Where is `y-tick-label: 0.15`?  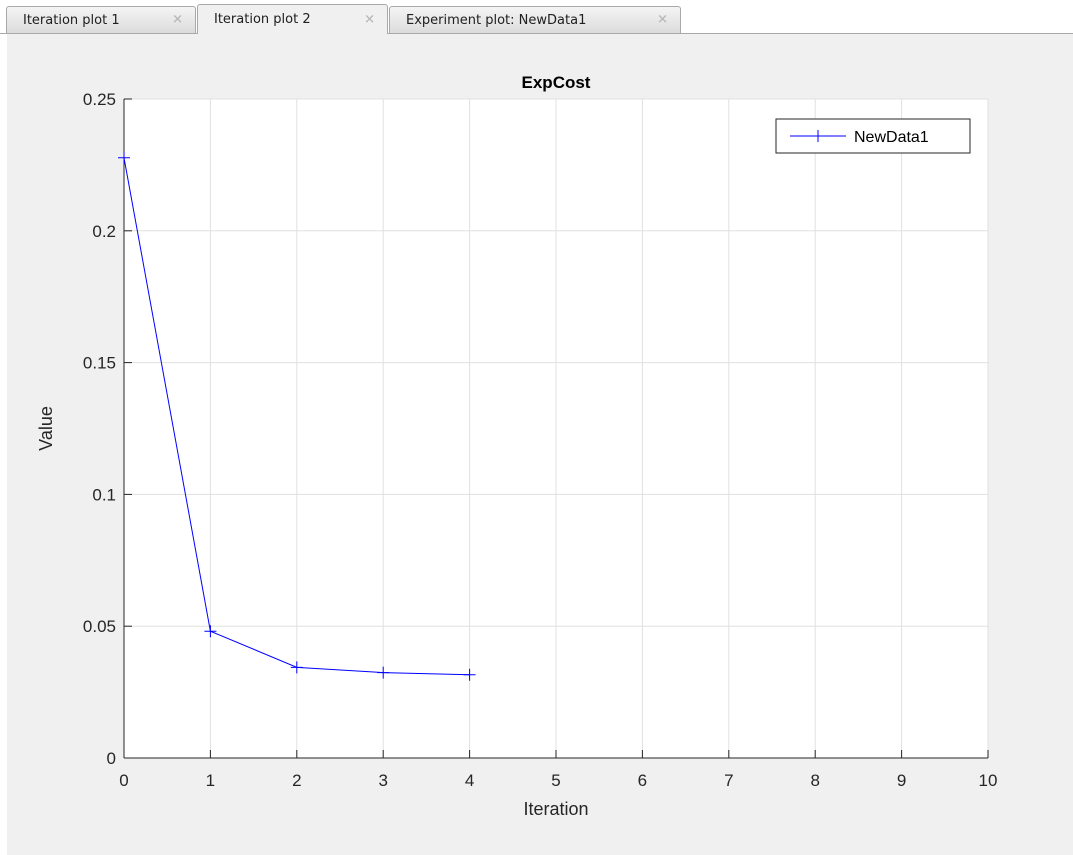
y-tick-label: 0.15 is located at coordinates (99, 363).